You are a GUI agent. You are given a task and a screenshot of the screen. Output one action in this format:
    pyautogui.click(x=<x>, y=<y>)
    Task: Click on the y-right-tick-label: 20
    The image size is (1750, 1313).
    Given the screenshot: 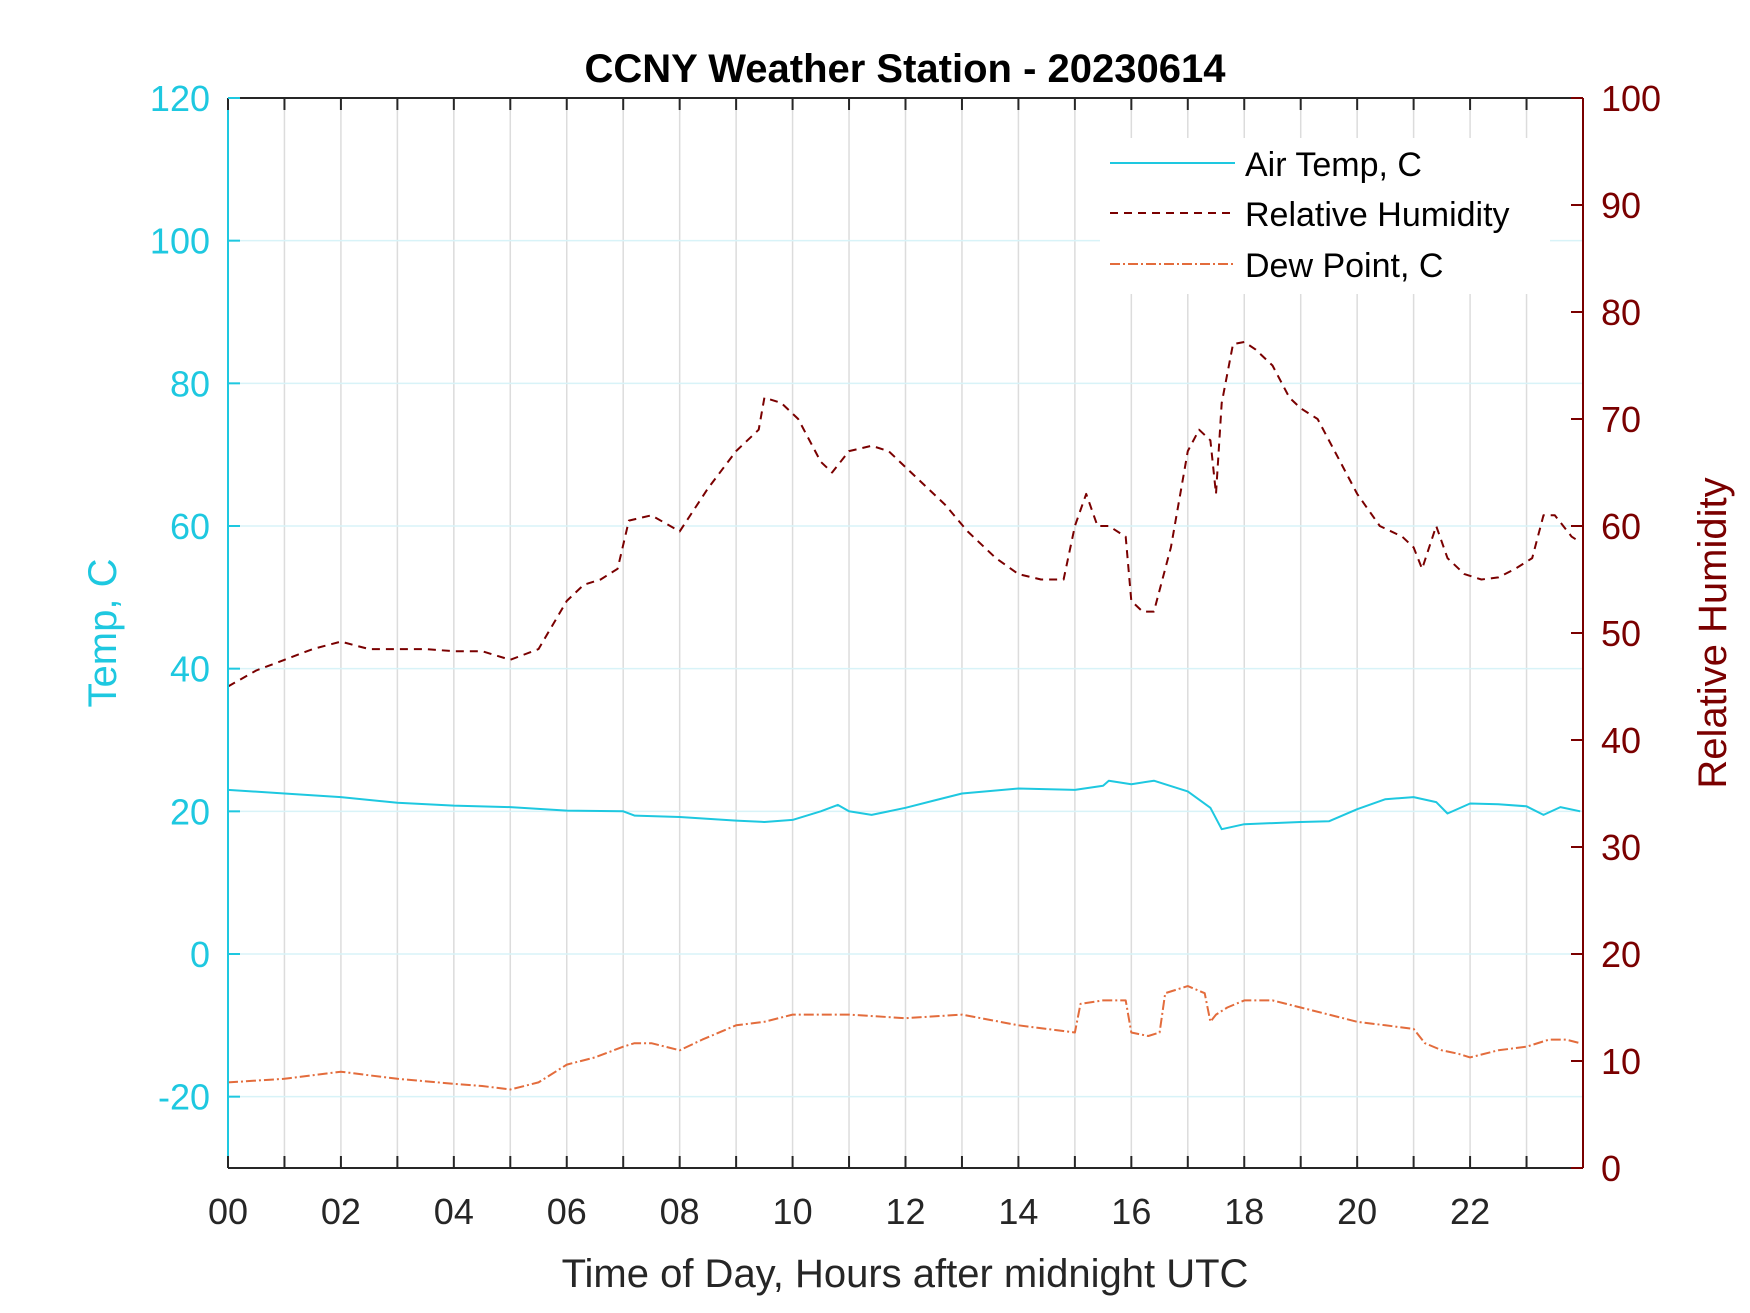 What is the action you would take?
    pyautogui.click(x=1621, y=954)
    